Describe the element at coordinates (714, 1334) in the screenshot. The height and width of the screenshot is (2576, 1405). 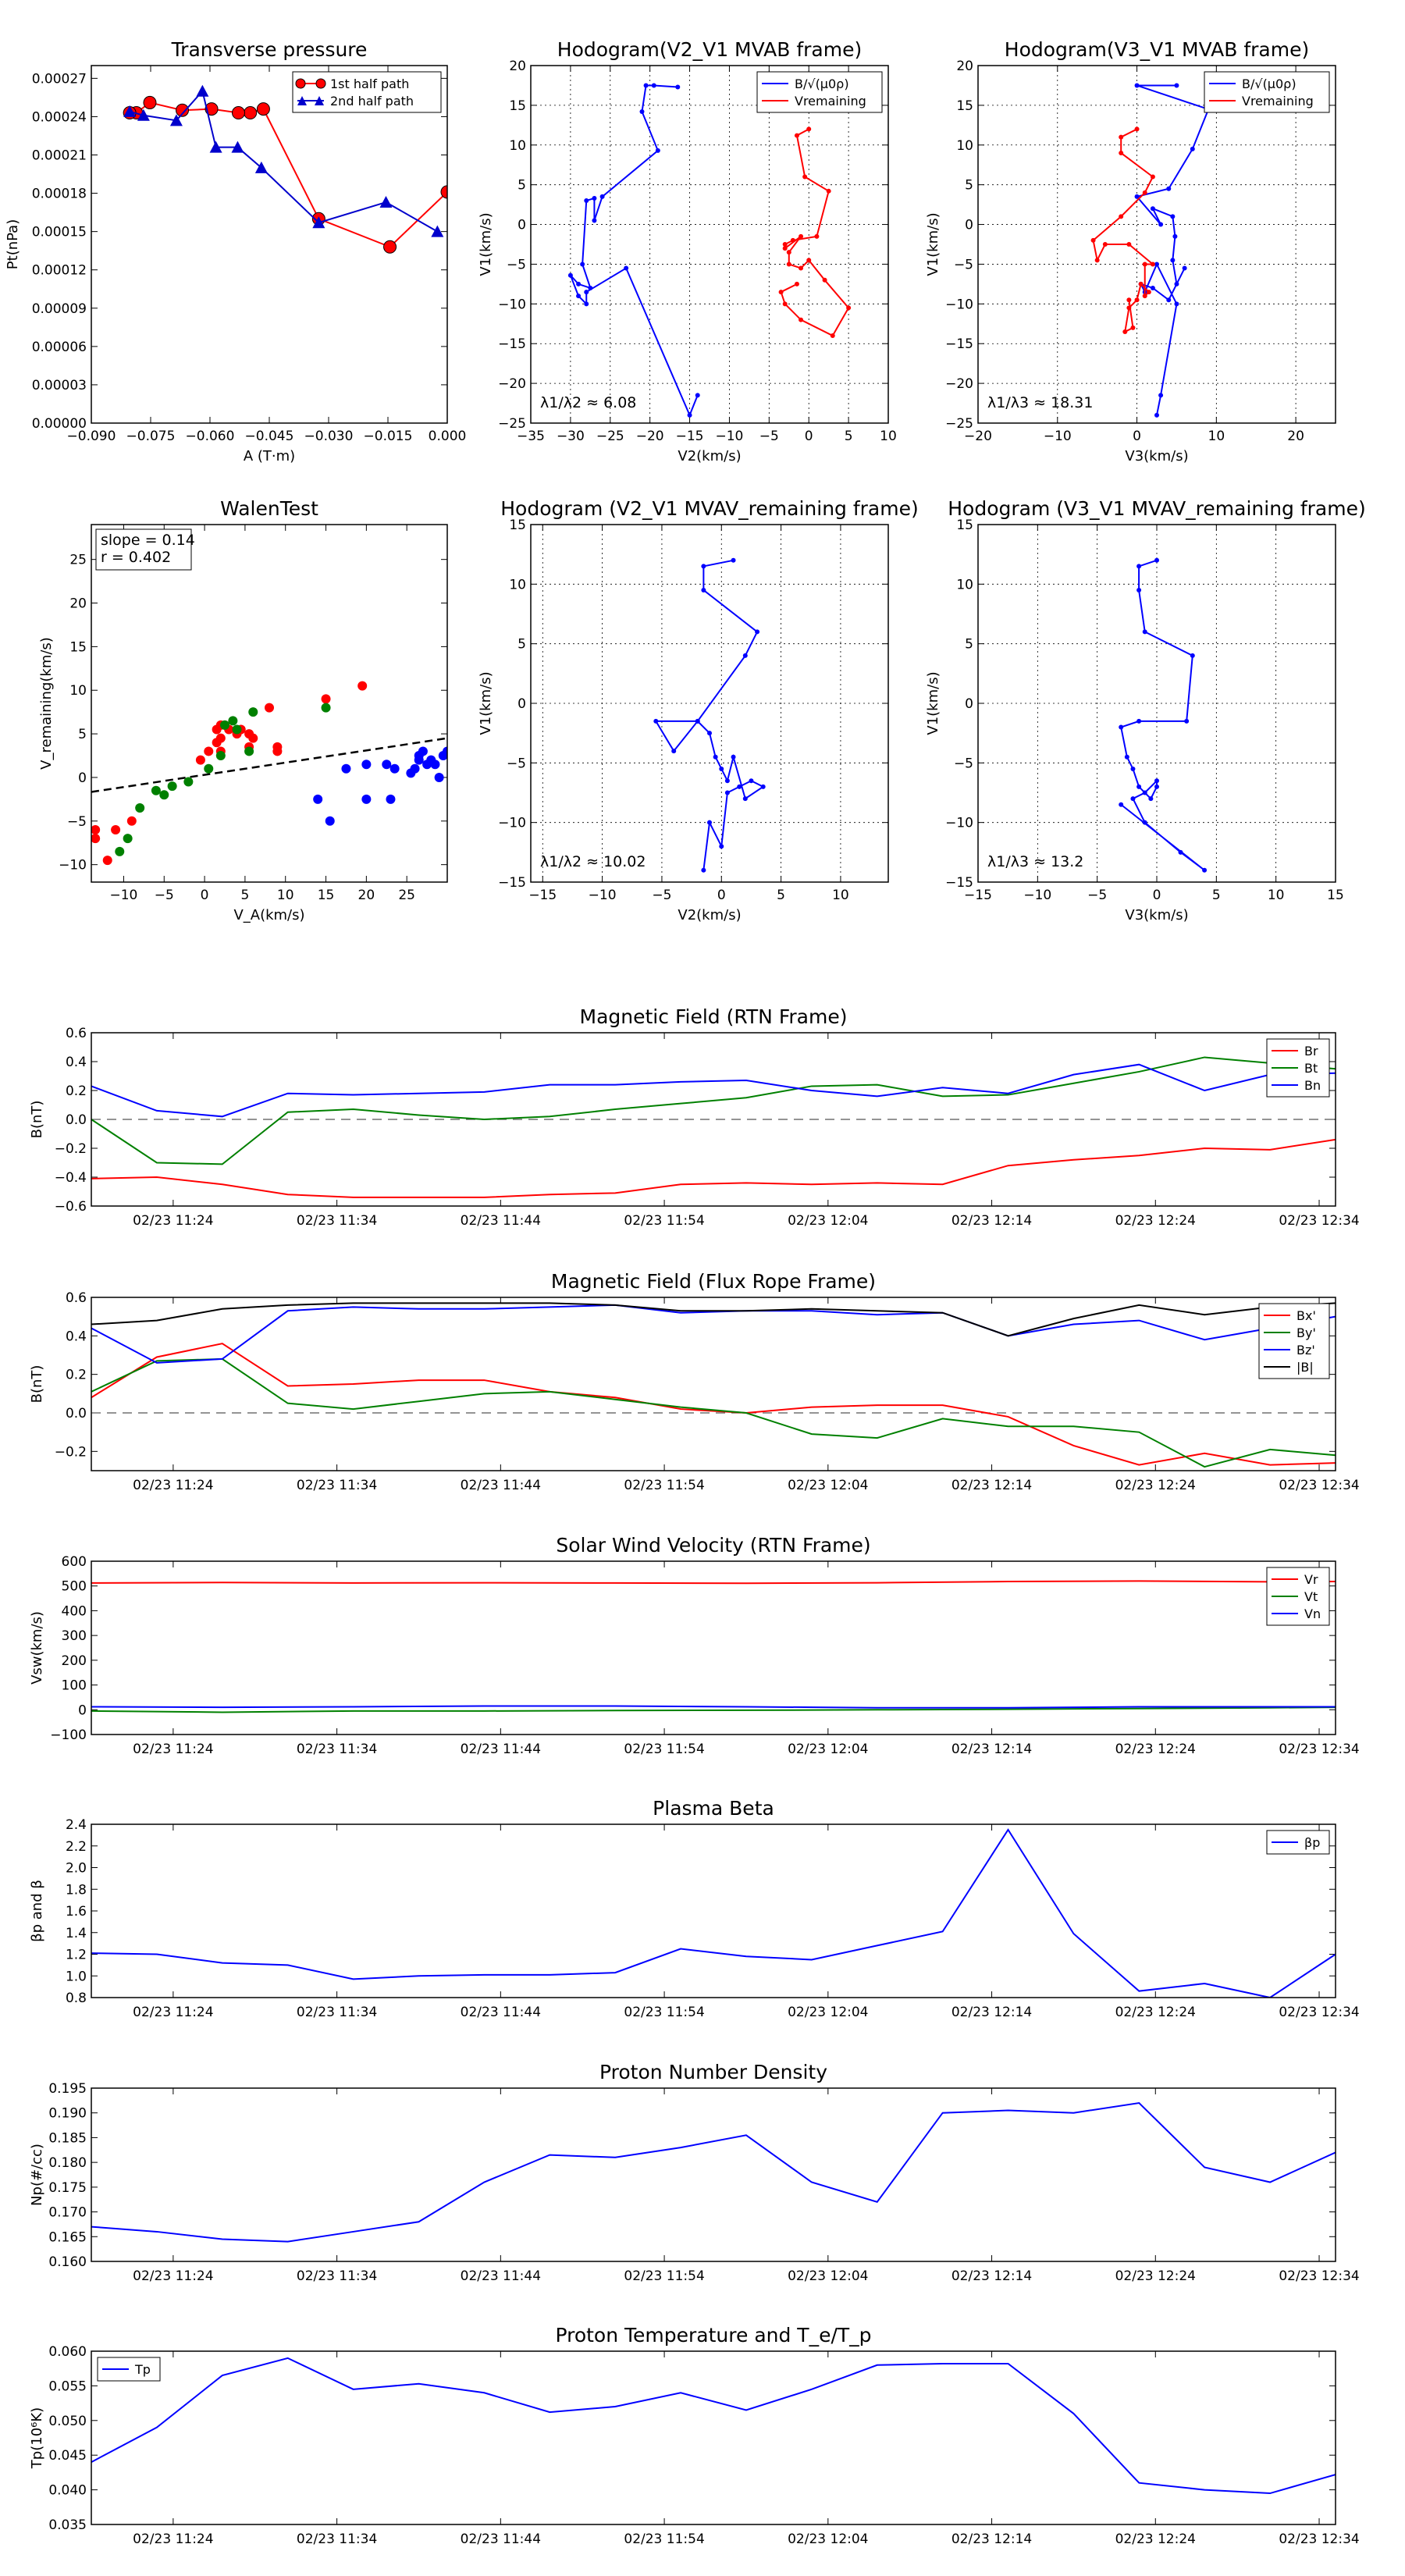
I see `series-line-Bz'` at that location.